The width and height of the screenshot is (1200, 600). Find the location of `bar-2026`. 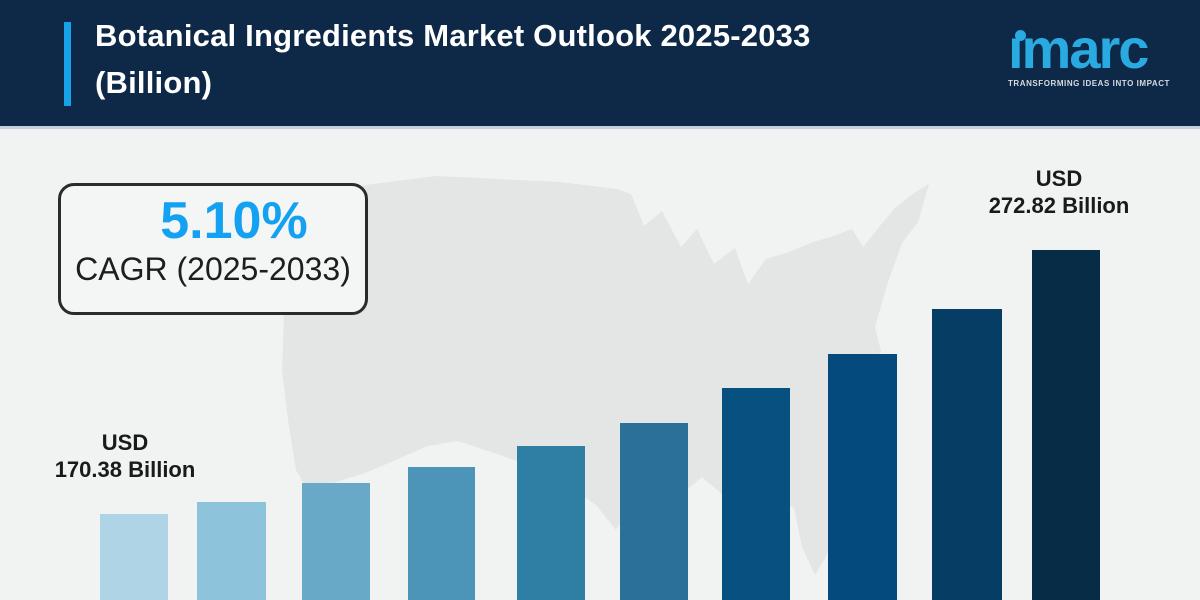

bar-2026 is located at coordinates (336, 541).